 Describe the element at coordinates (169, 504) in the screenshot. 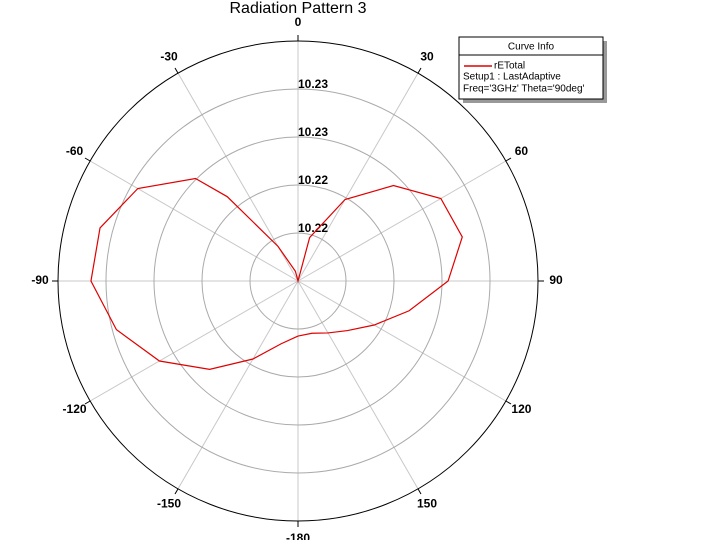

I see `angle-tick-label: -150` at that location.